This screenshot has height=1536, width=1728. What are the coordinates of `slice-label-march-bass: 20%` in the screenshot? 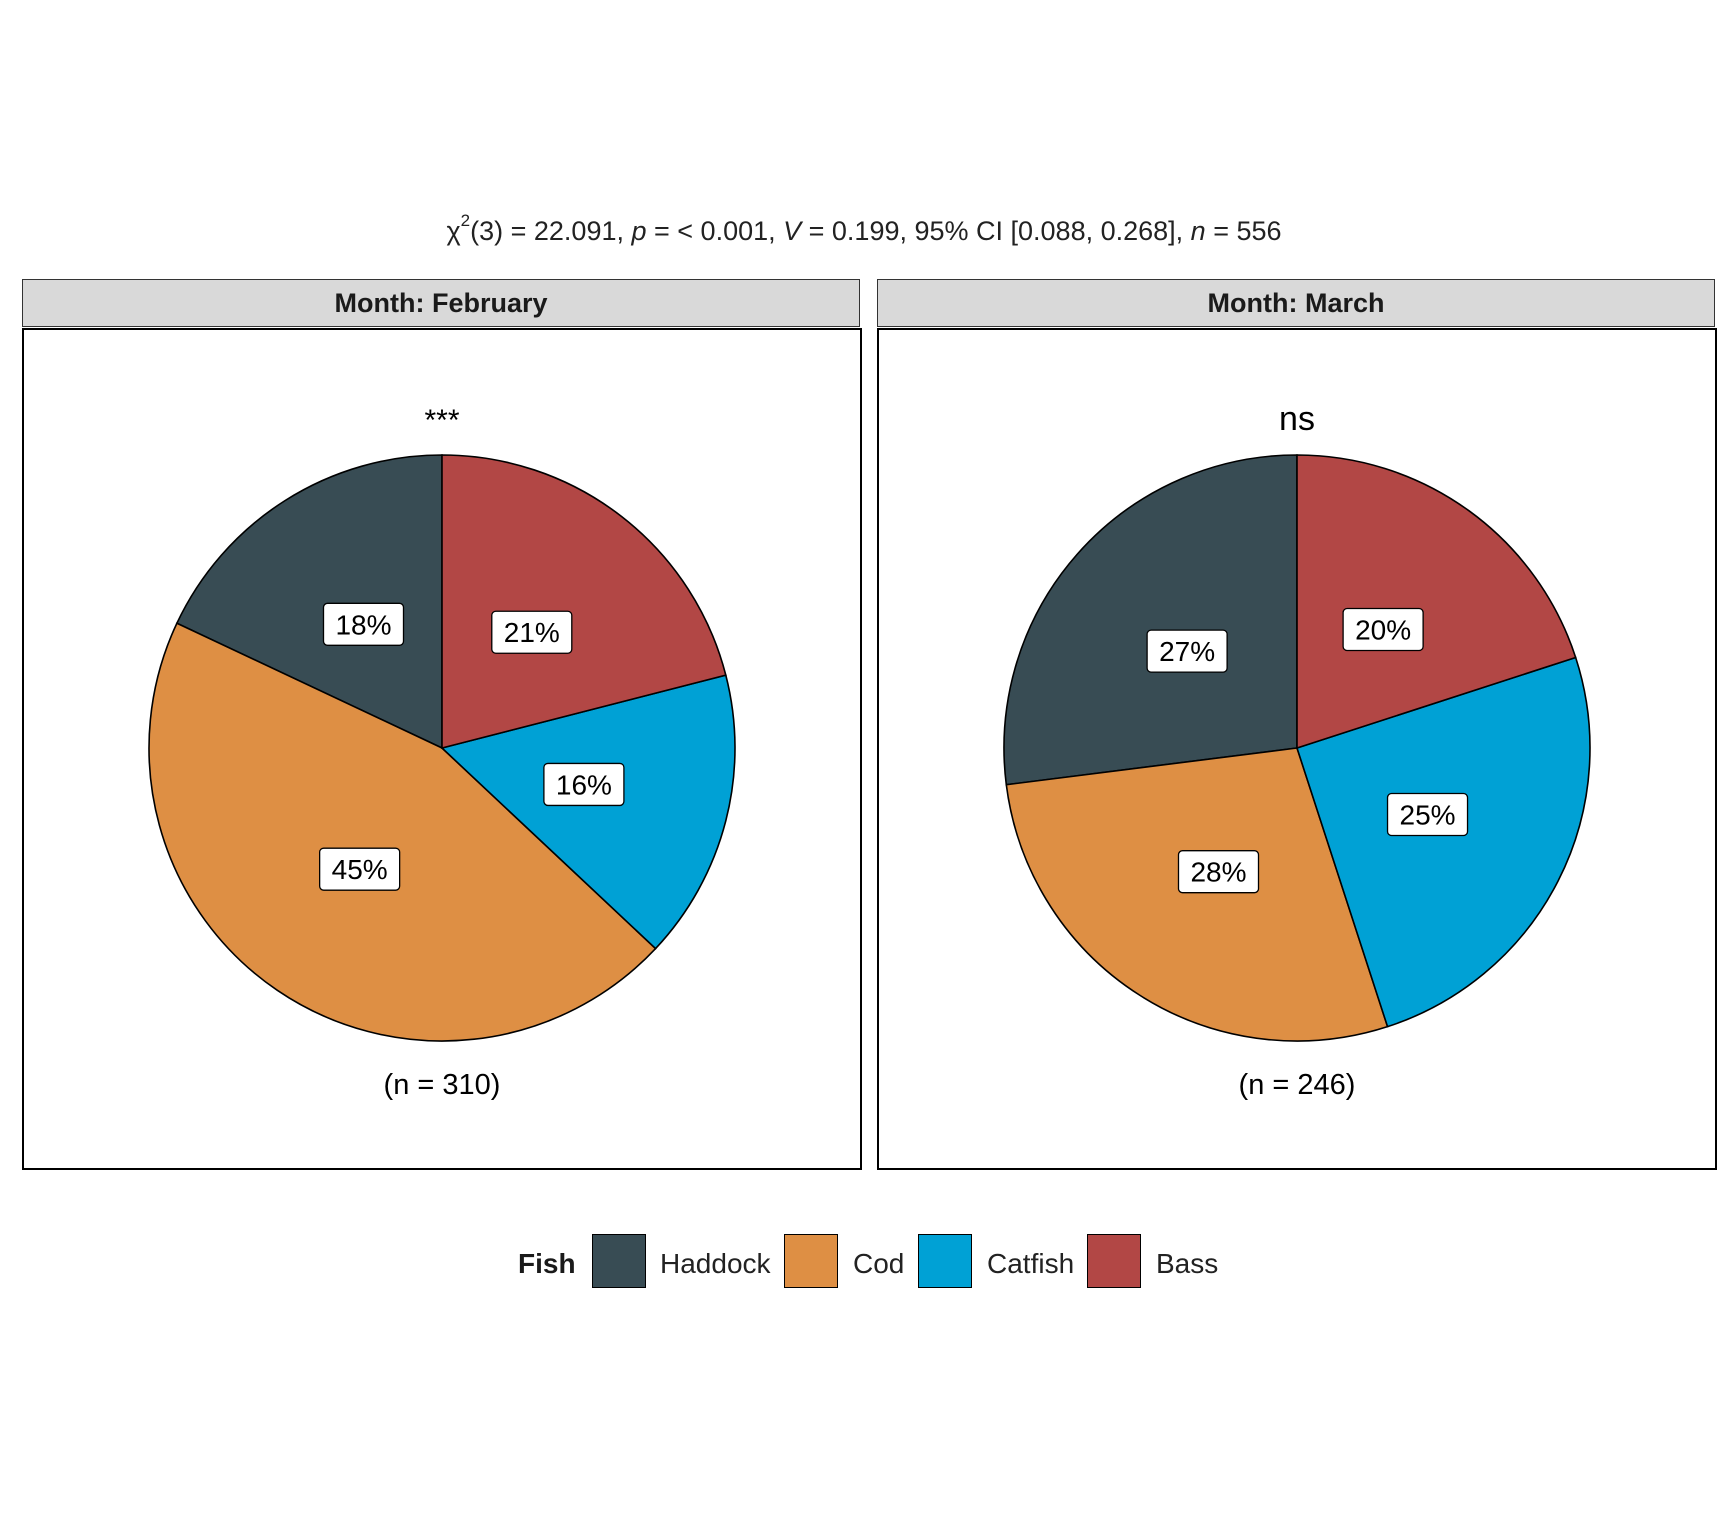 It's located at (1383, 629).